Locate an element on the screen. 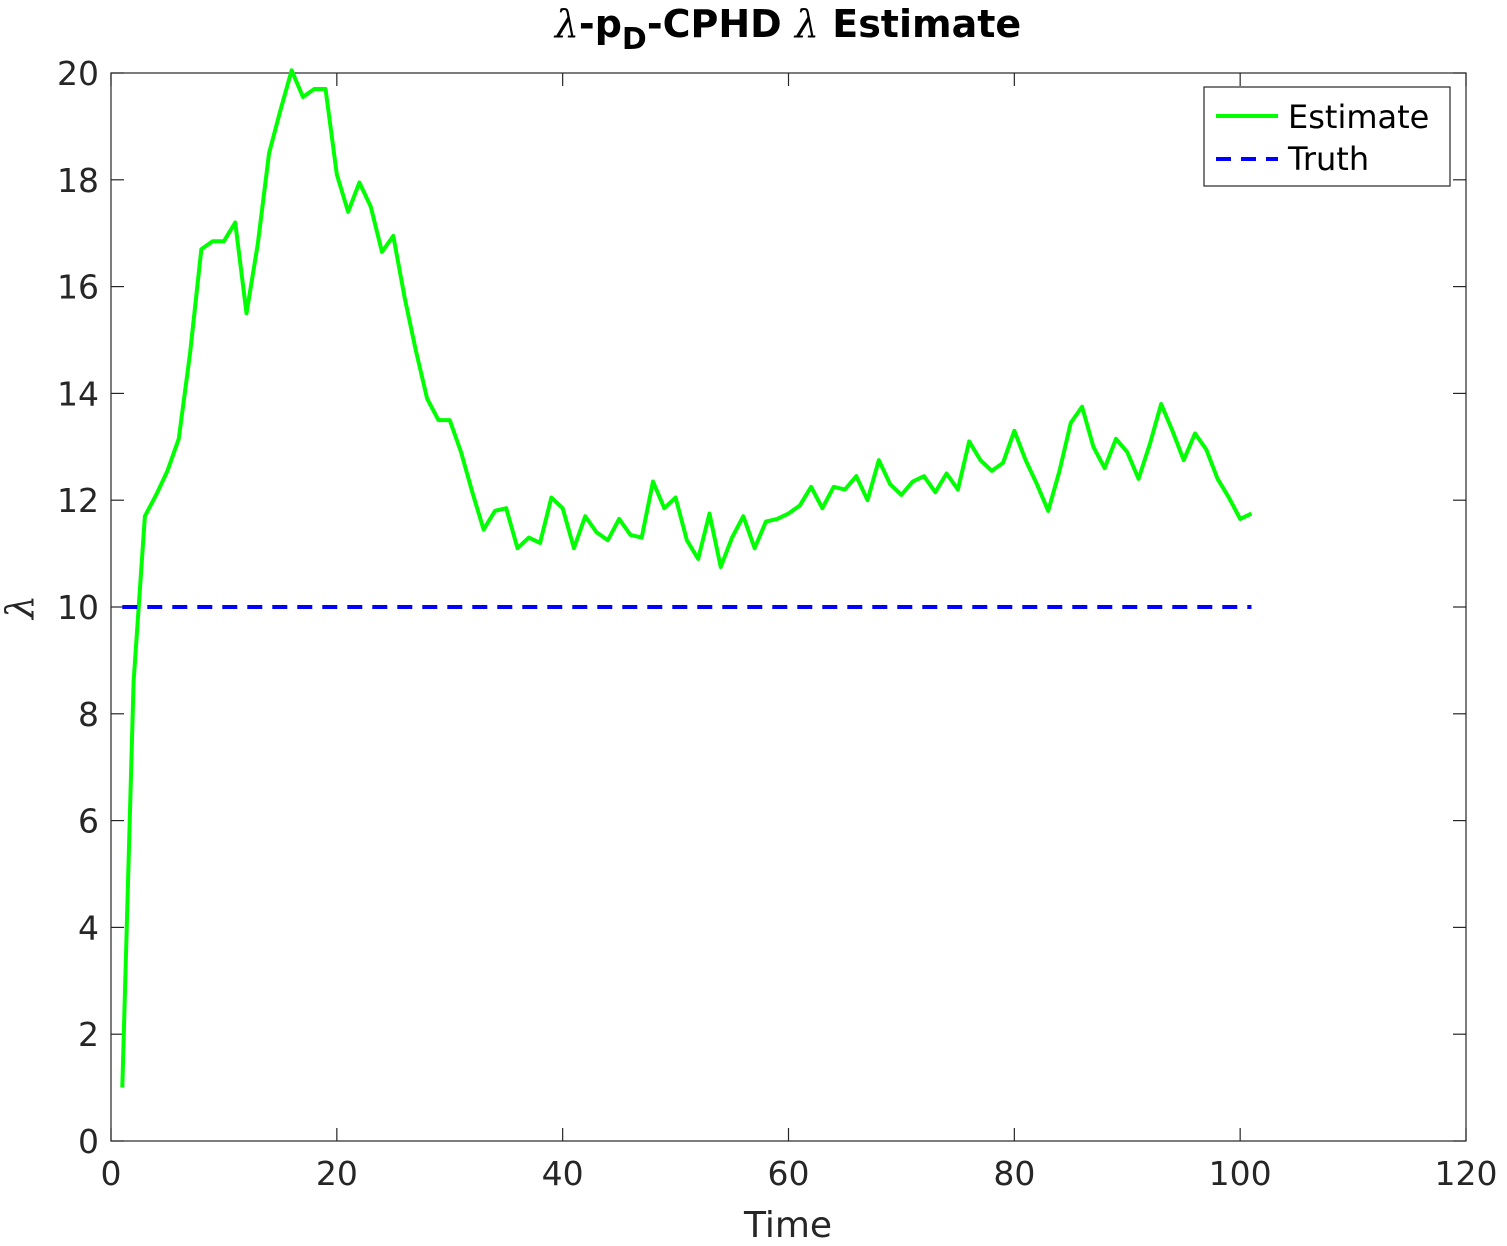 This screenshot has width=1507, height=1246. x-tick-label: 0 is located at coordinates (111, 1173).